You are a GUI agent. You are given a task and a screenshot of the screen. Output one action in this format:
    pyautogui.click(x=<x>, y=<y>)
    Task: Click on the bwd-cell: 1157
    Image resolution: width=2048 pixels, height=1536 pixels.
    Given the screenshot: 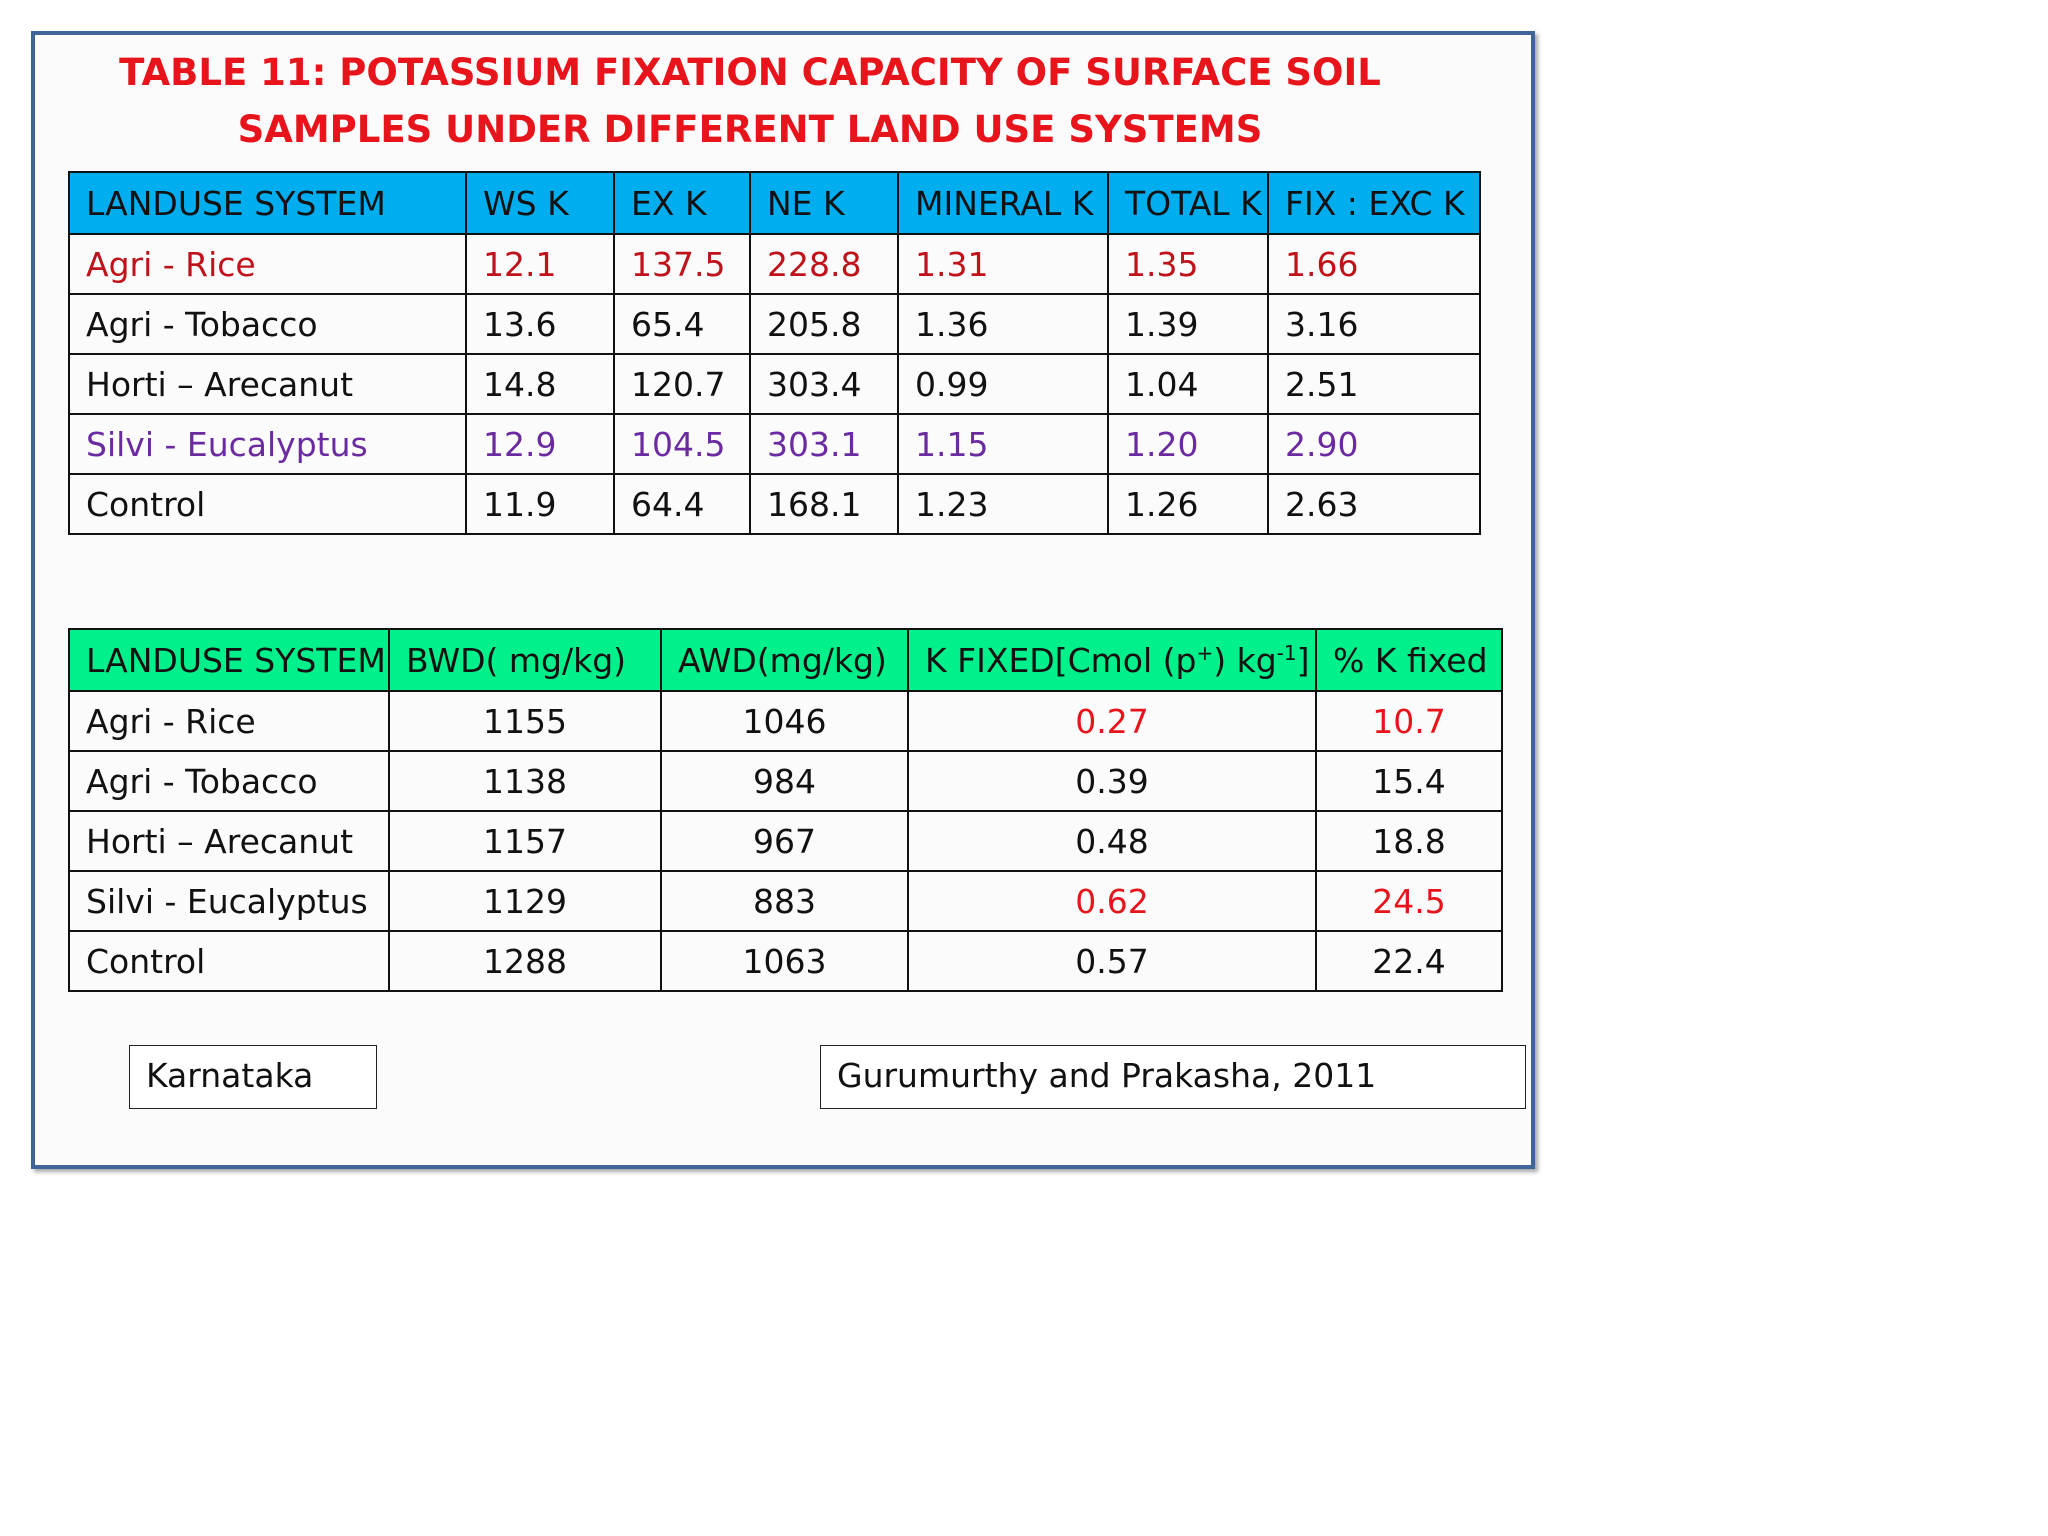 What is the action you would take?
    pyautogui.click(x=525, y=841)
    